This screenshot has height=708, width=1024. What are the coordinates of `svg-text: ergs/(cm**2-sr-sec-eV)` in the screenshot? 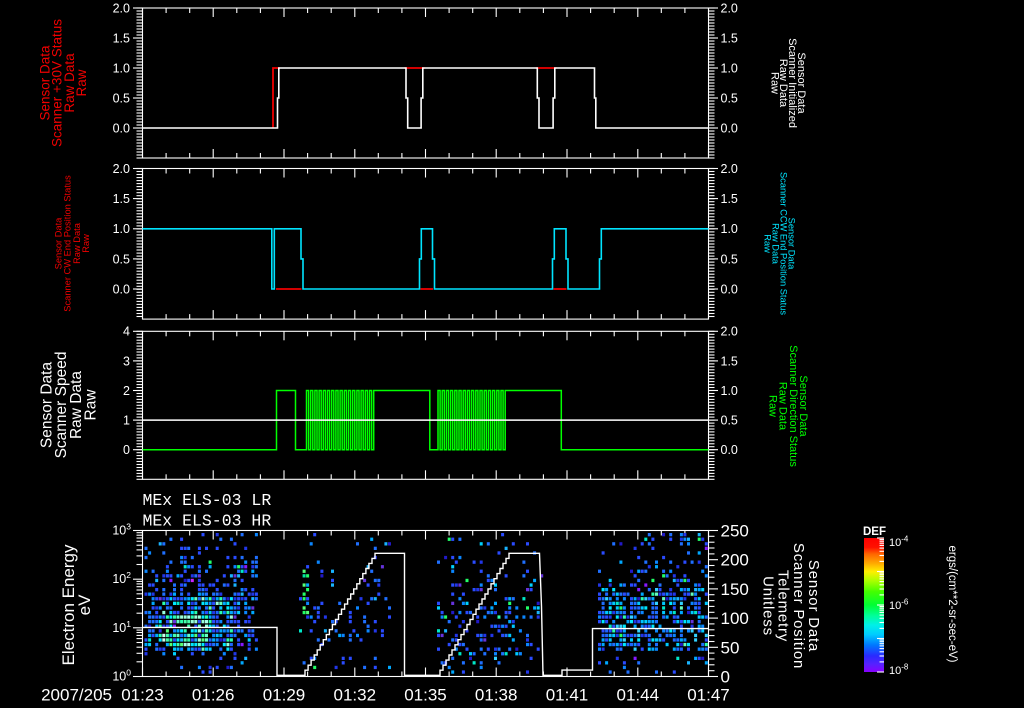 It's located at (952, 604).